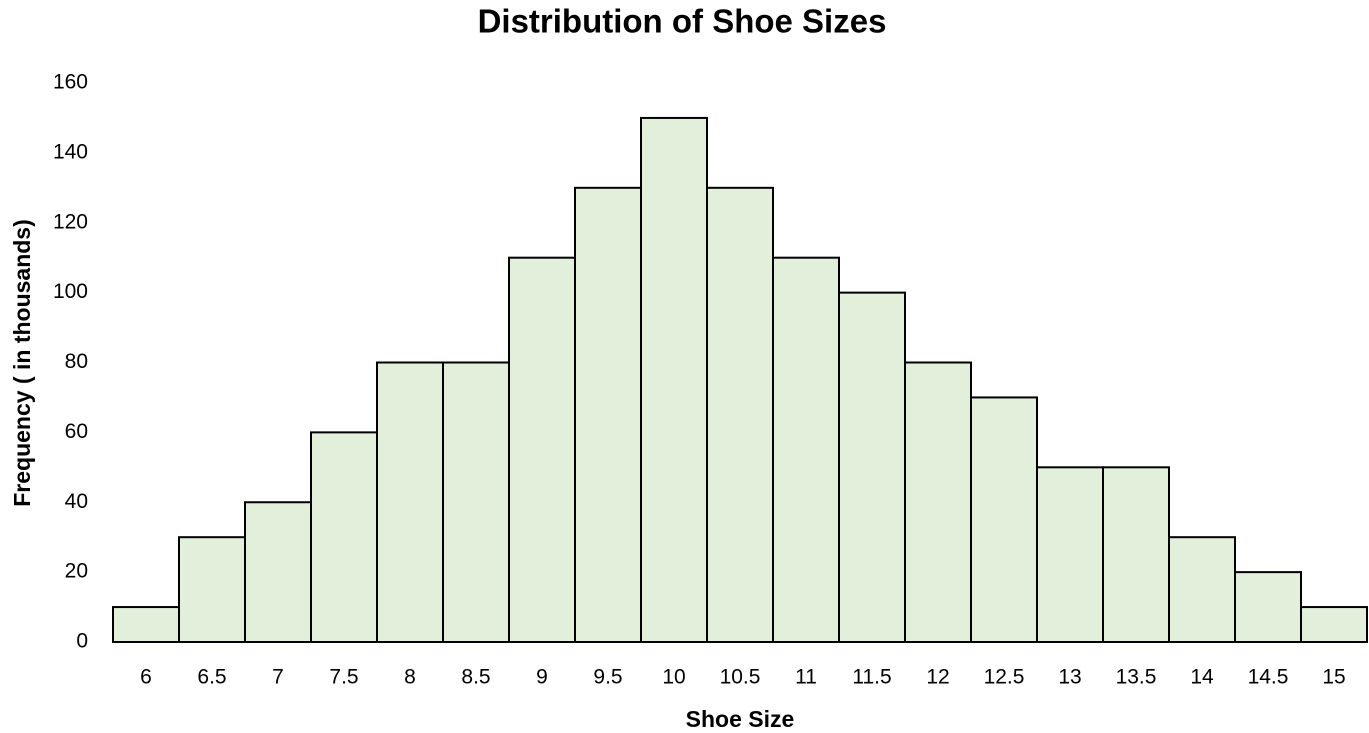 Image resolution: width=1369 pixels, height=733 pixels. What do you see at coordinates (1202, 677) in the screenshot?
I see `x-tick-label: 14` at bounding box center [1202, 677].